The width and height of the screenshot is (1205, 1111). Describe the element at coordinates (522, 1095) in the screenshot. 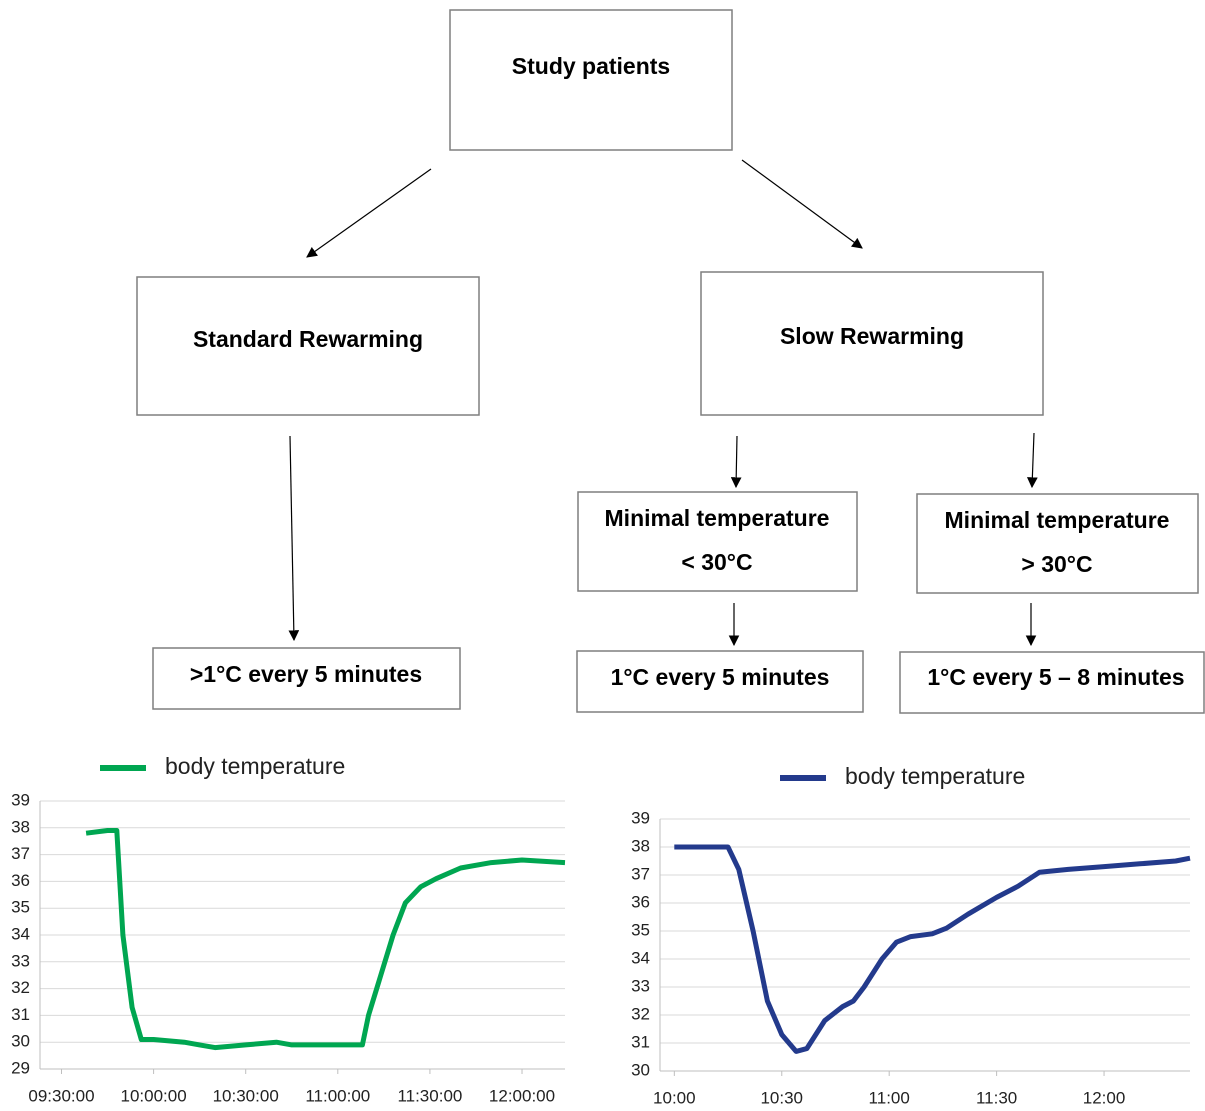

I see `x-tick-label: 12:00:00` at that location.